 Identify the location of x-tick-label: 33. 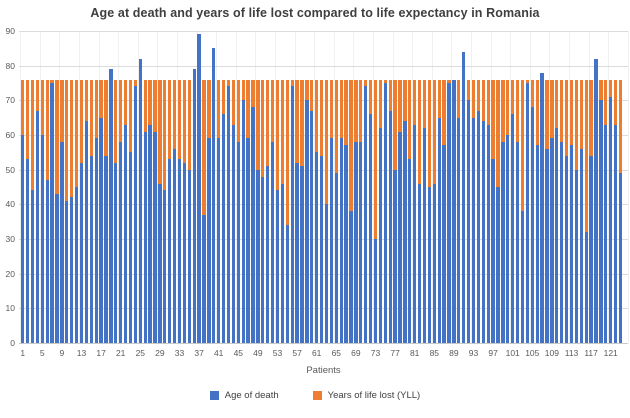
(179, 353).